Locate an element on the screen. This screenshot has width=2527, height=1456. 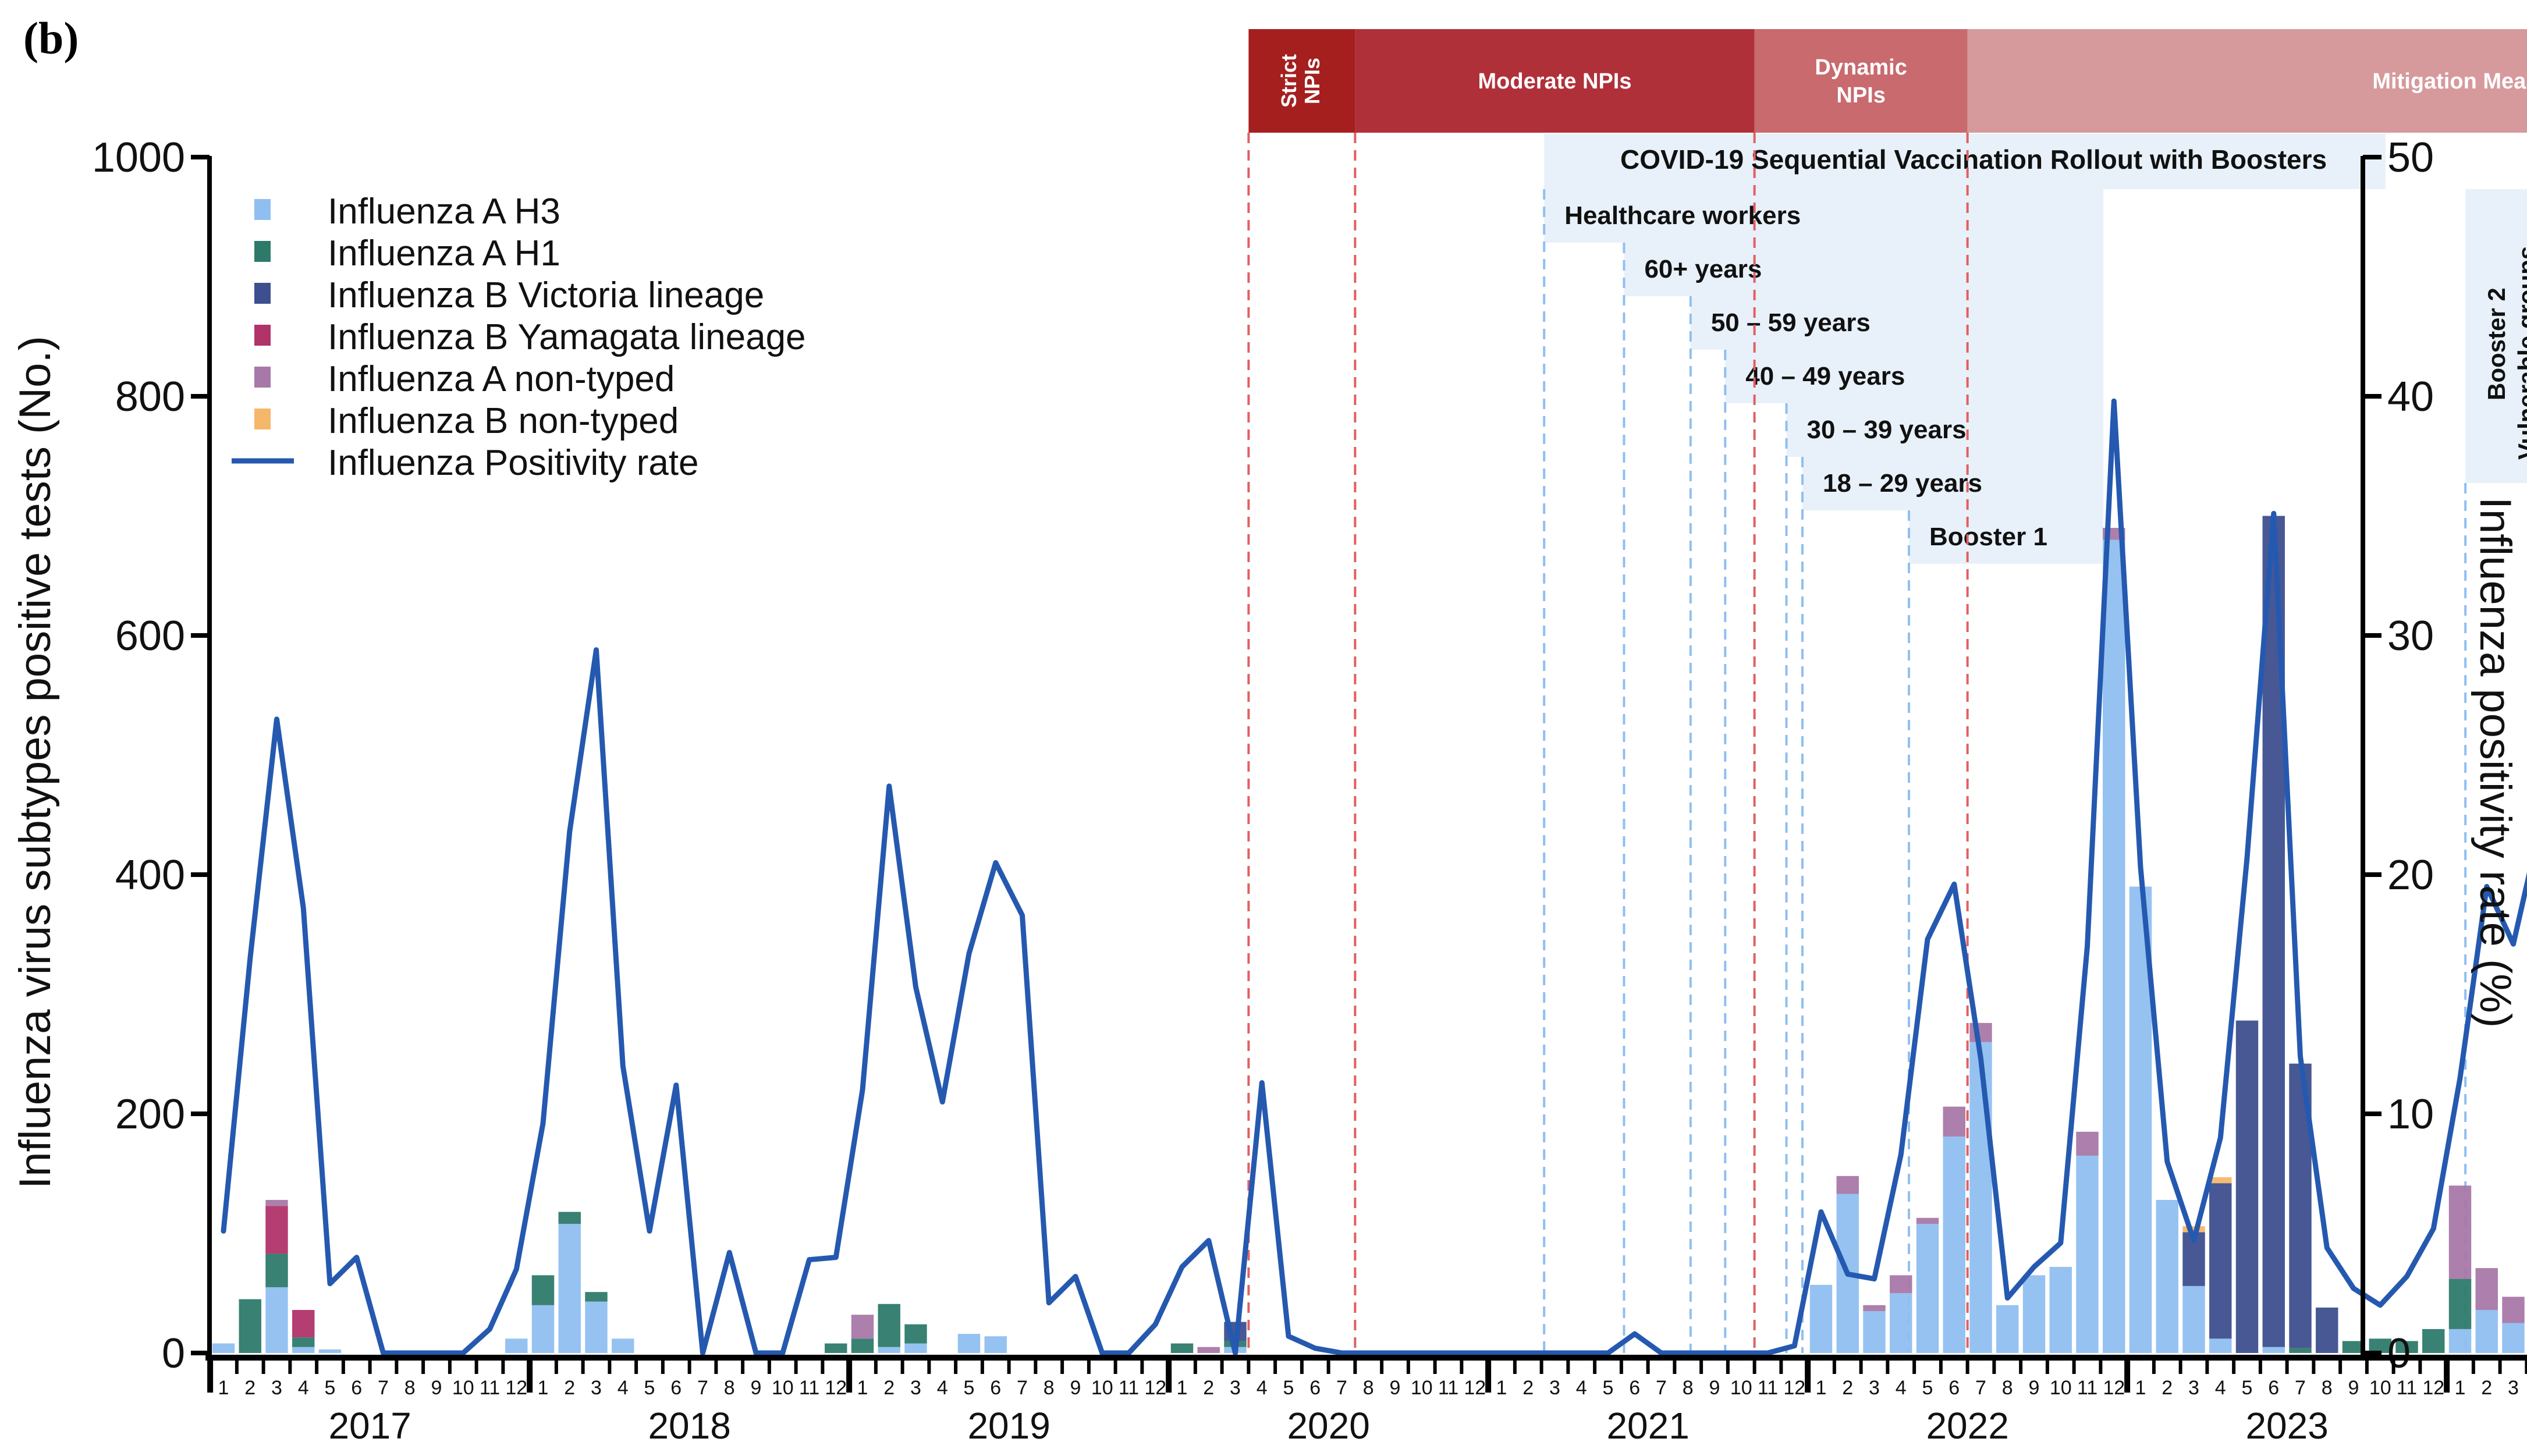
y-tick-label: 200 is located at coordinates (150, 1114).